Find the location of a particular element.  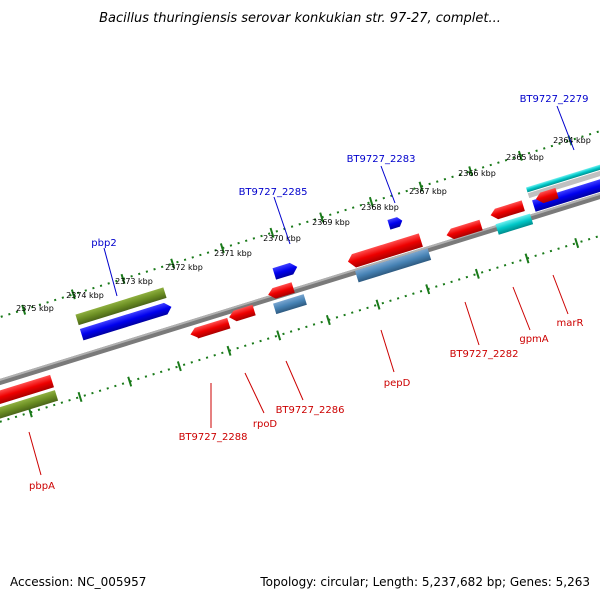

gene-rpod is located at coordinates (242, 313).